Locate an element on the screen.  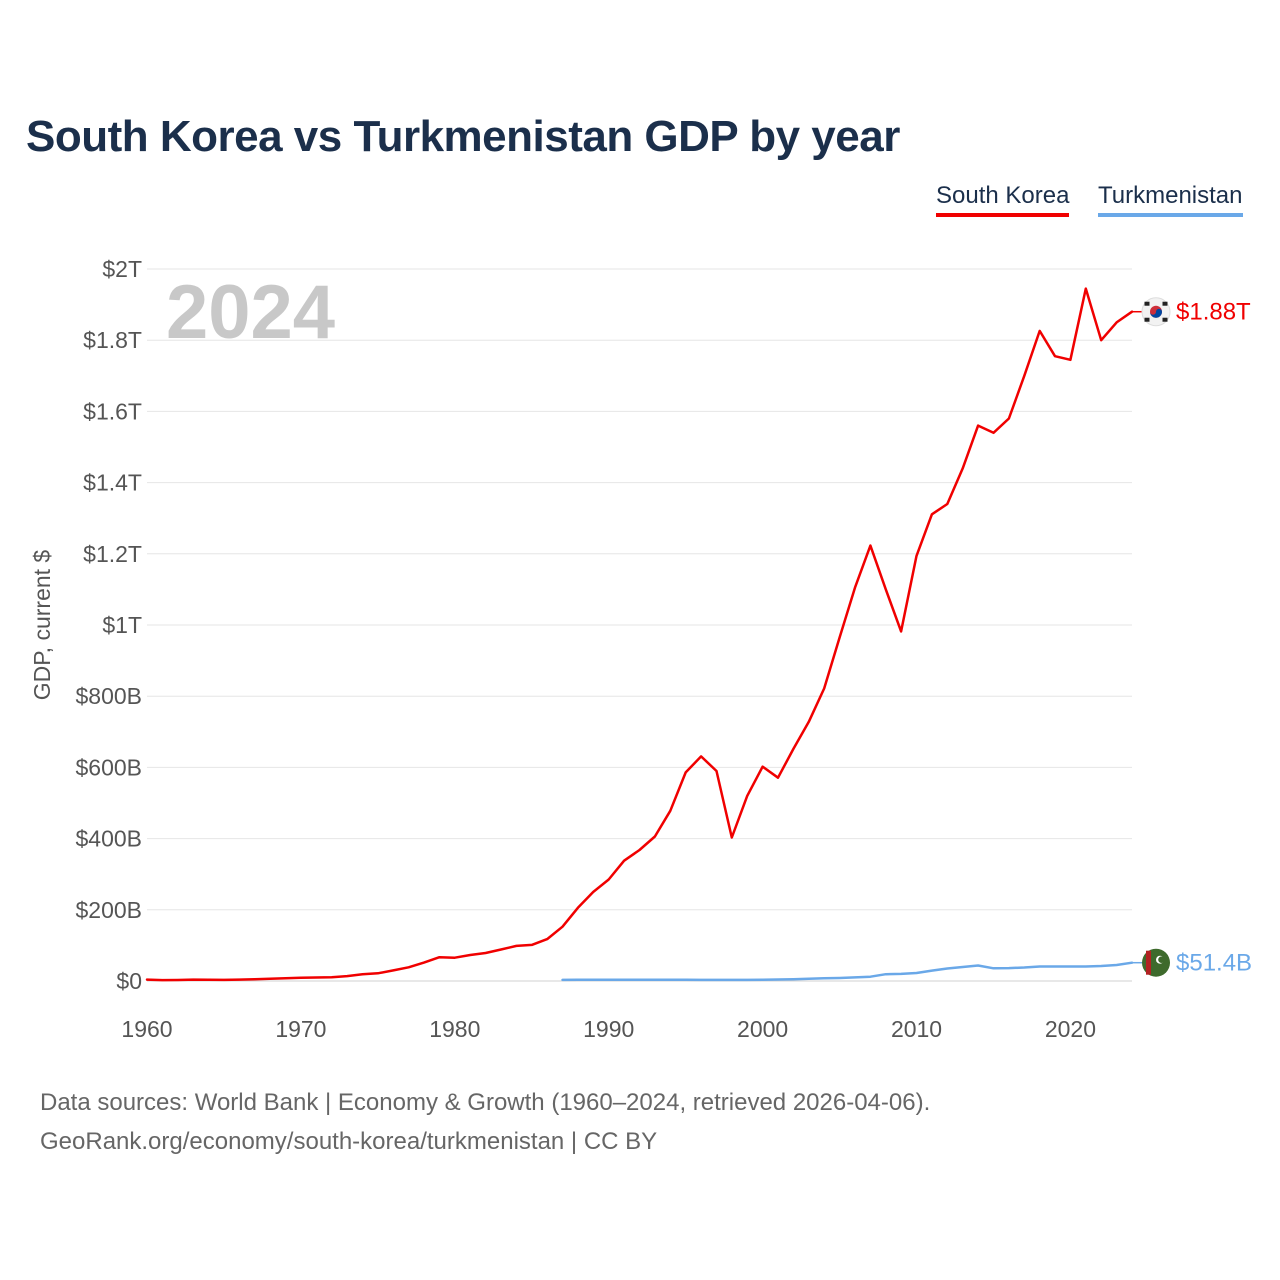
y-tick-label: $1.4T is located at coordinates (112, 483).